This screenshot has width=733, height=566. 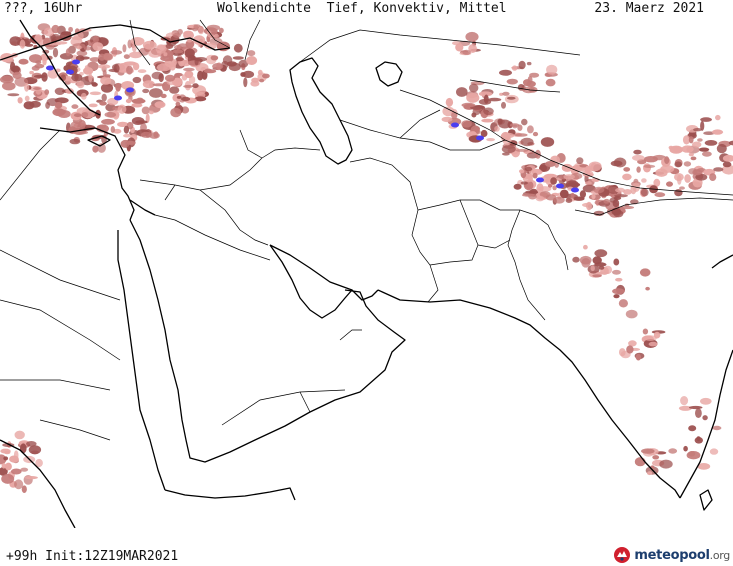 I want to click on meteopool-logo: meteopool.org, so click(x=671, y=555).